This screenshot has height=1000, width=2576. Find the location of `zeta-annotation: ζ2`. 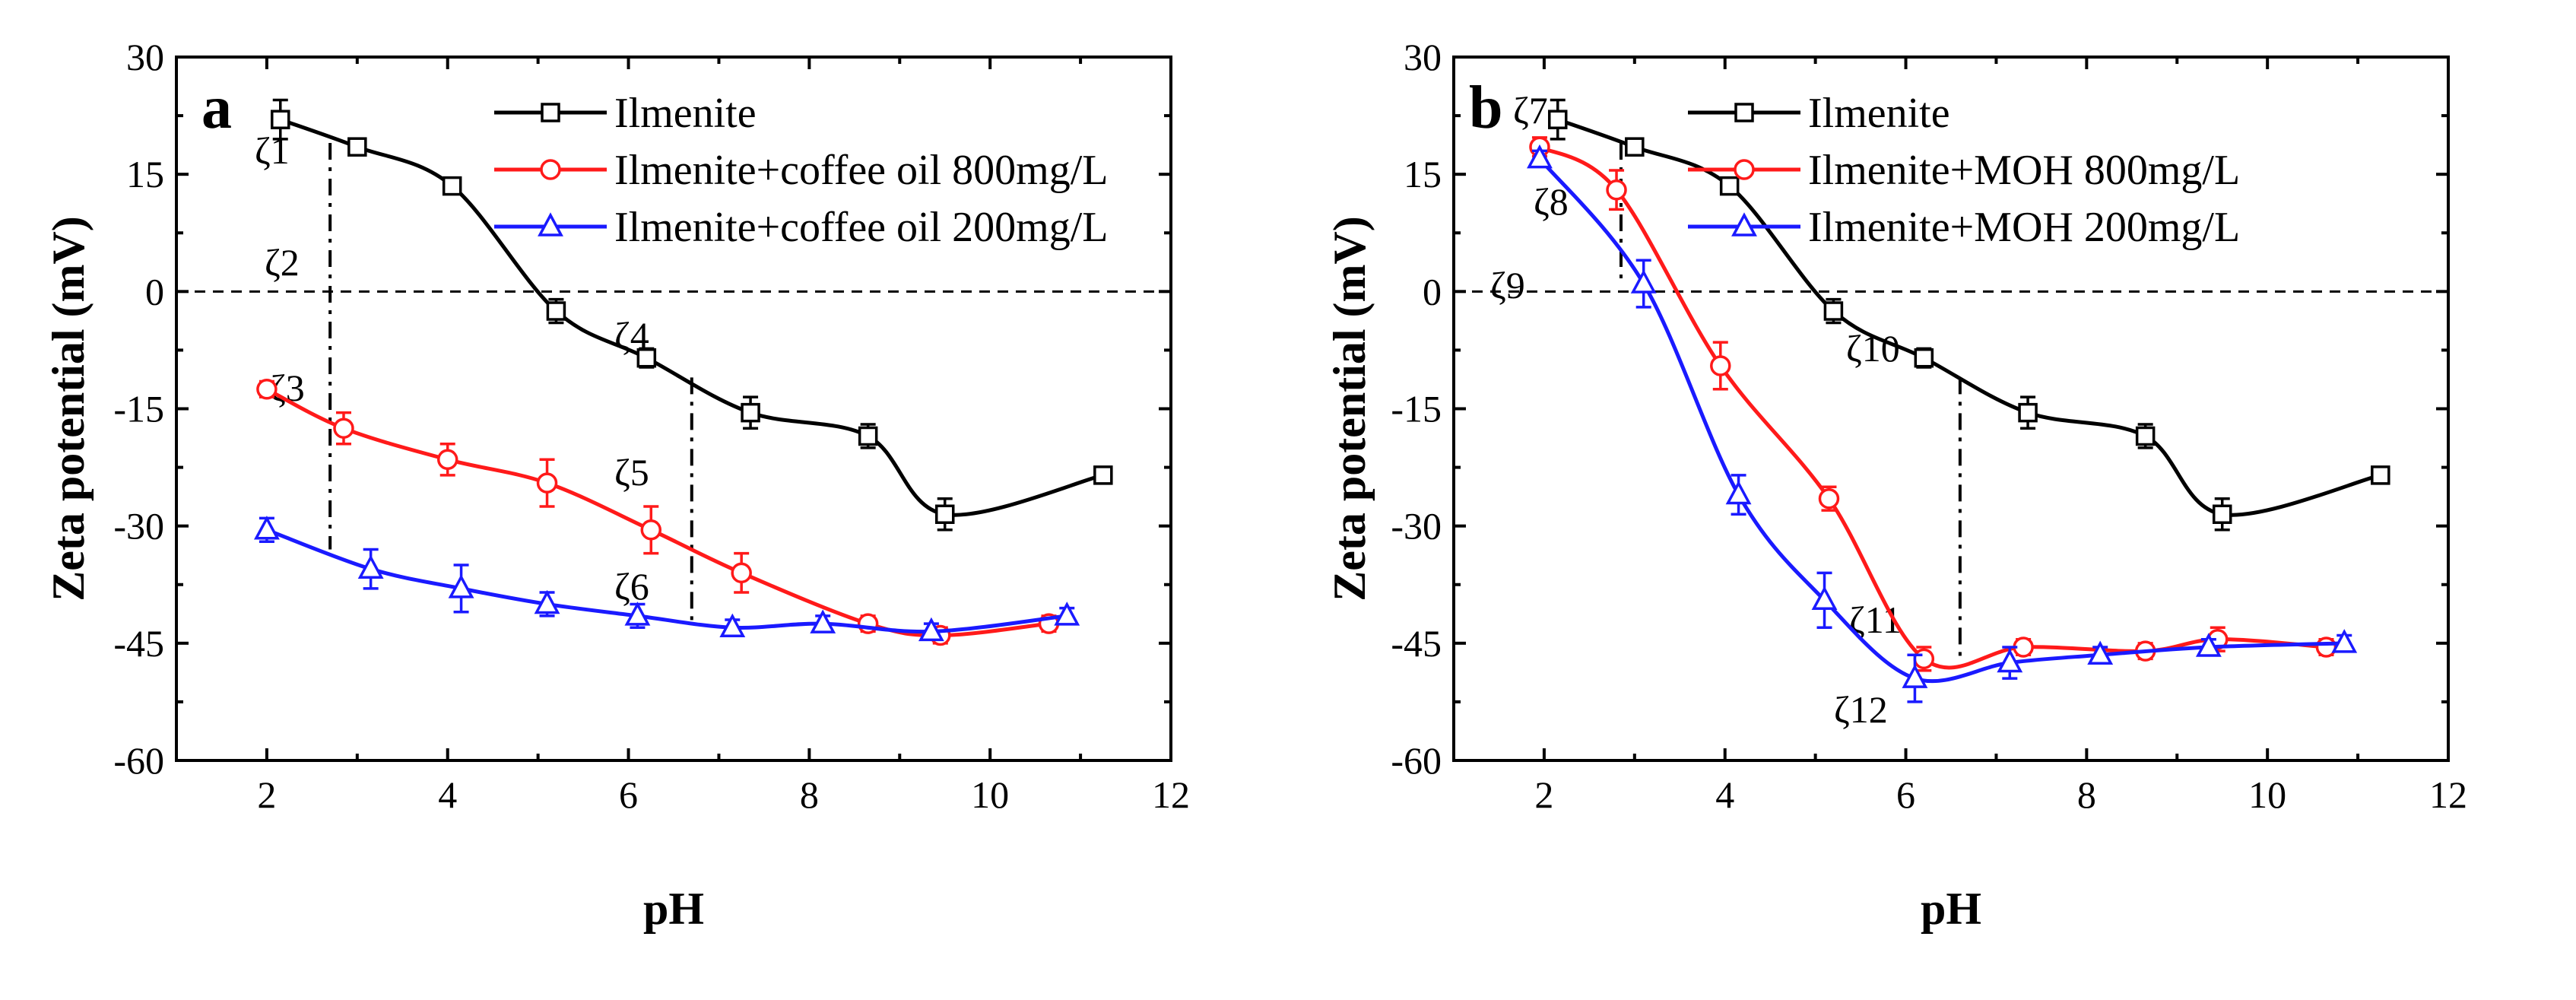

zeta-annotation: ζ2 is located at coordinates (283, 262).